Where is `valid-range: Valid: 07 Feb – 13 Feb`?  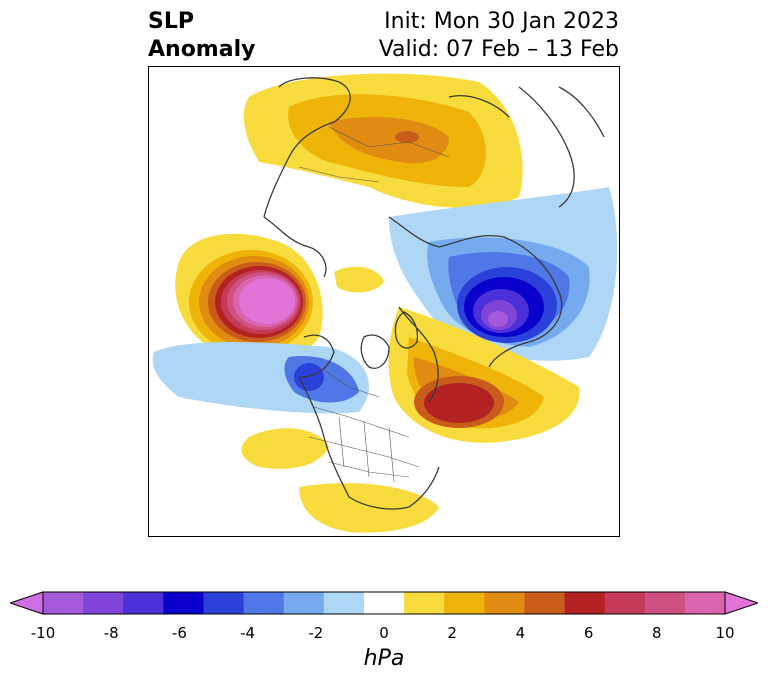 valid-range: Valid: 07 Feb – 13 Feb is located at coordinates (498, 49).